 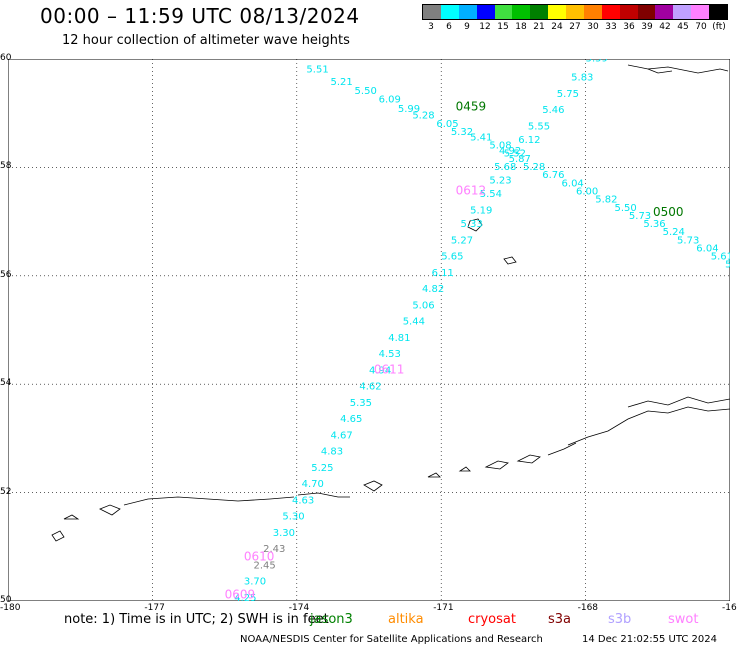 I want to click on swh-value-ascending: 4.25, so click(x=245, y=597).